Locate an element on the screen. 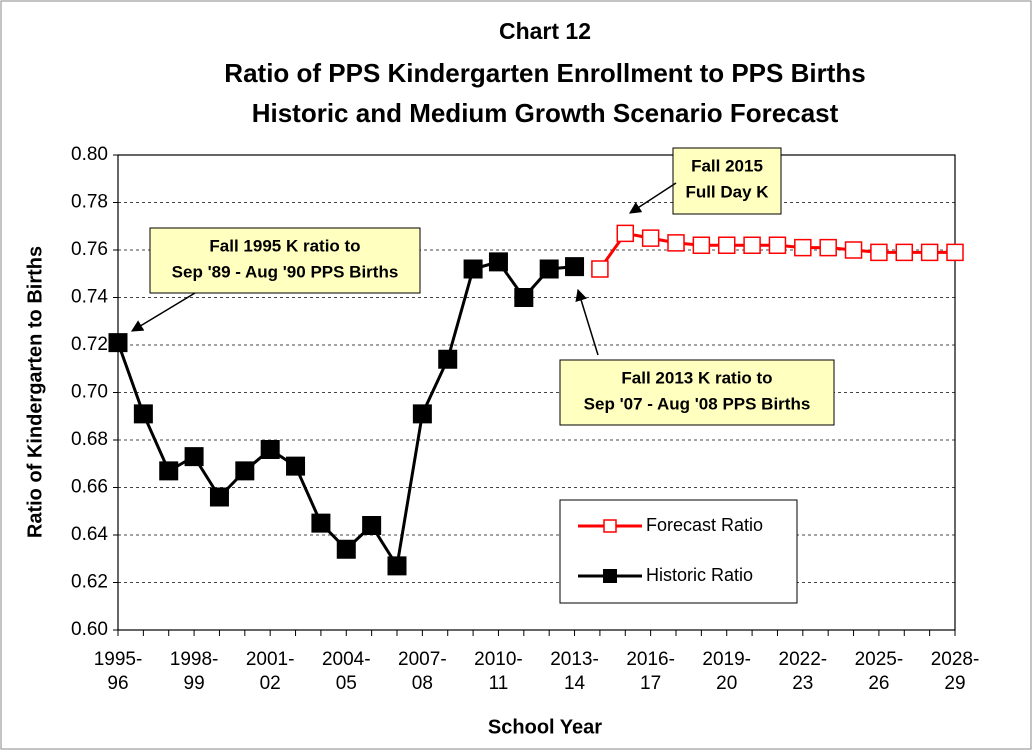 The image size is (1033, 751). legend-label: Forecast Ratio is located at coordinates (704, 525).